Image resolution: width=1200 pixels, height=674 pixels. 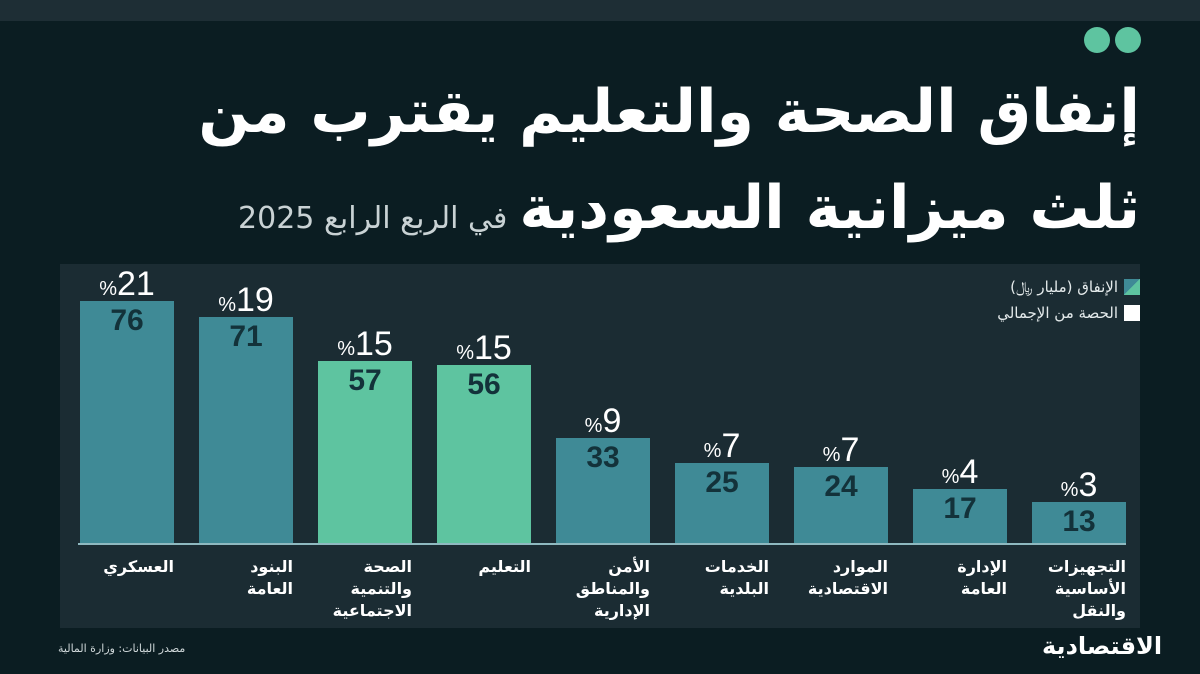 I want to click on bar: 13, so click(x=1079, y=522).